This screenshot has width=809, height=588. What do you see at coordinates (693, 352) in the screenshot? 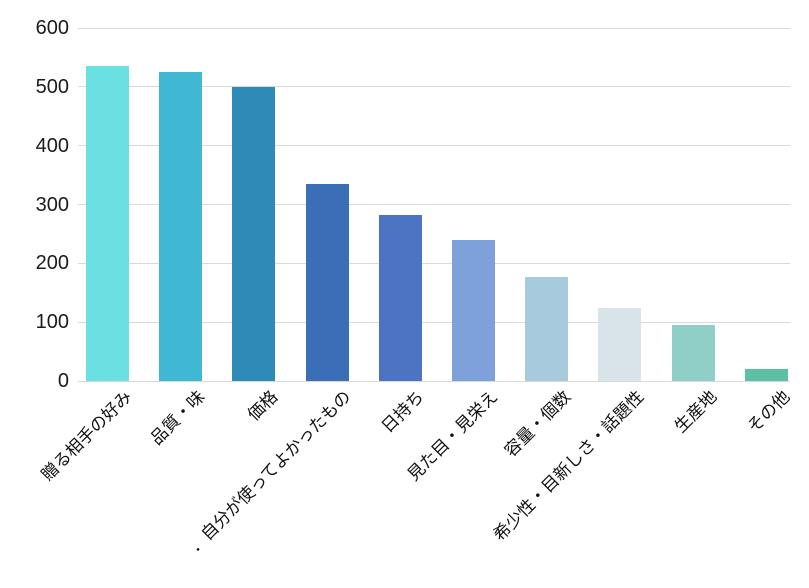
I see `bar-9-生産地` at bounding box center [693, 352].